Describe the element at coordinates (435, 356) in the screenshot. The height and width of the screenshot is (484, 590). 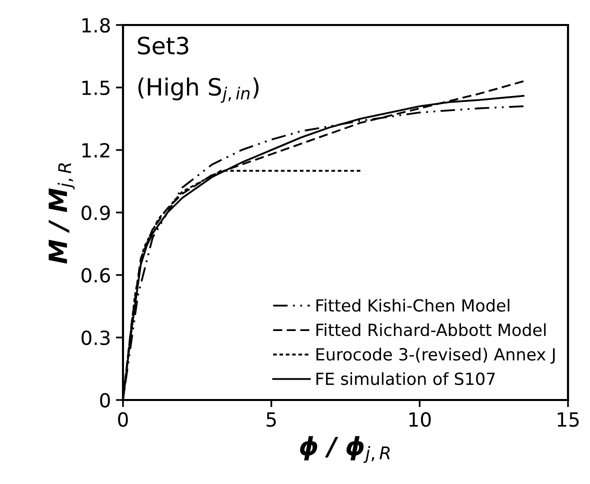
I see `legend-label: Eurocode 3-(revised) Annex J` at that location.